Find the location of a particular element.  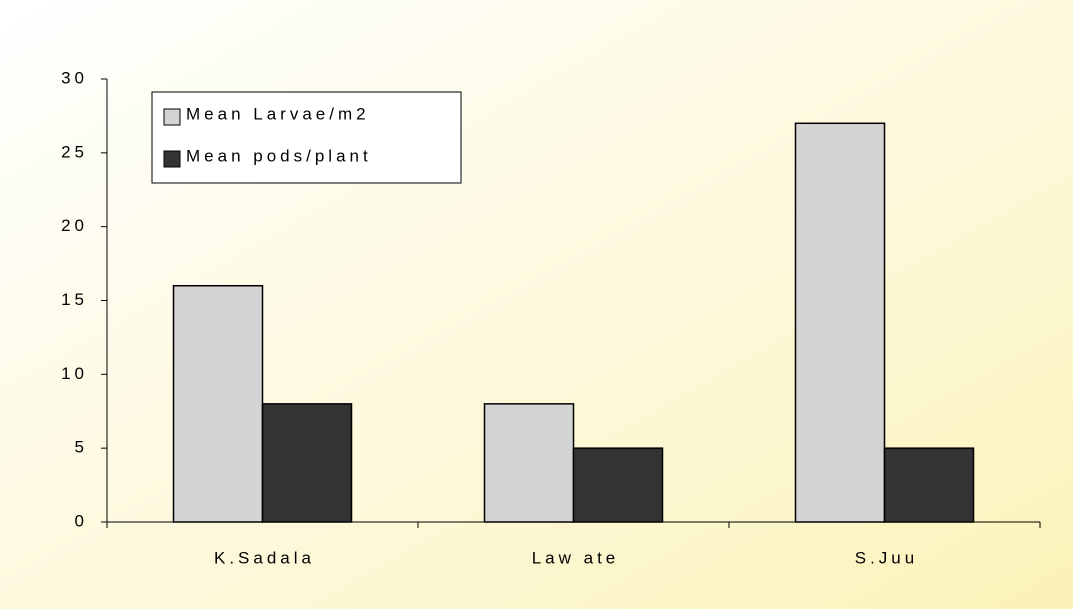

legend-box is located at coordinates (306, 137).